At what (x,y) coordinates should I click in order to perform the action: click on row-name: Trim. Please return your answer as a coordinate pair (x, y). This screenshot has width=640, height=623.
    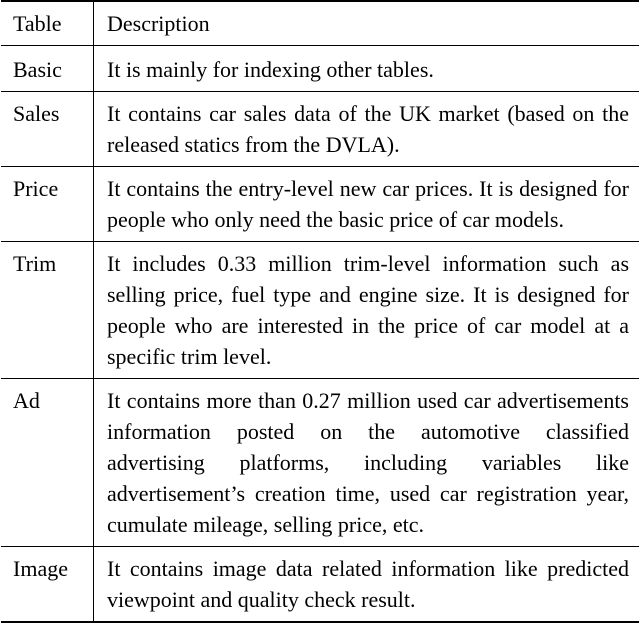
    Looking at the image, I should click on (47, 310).